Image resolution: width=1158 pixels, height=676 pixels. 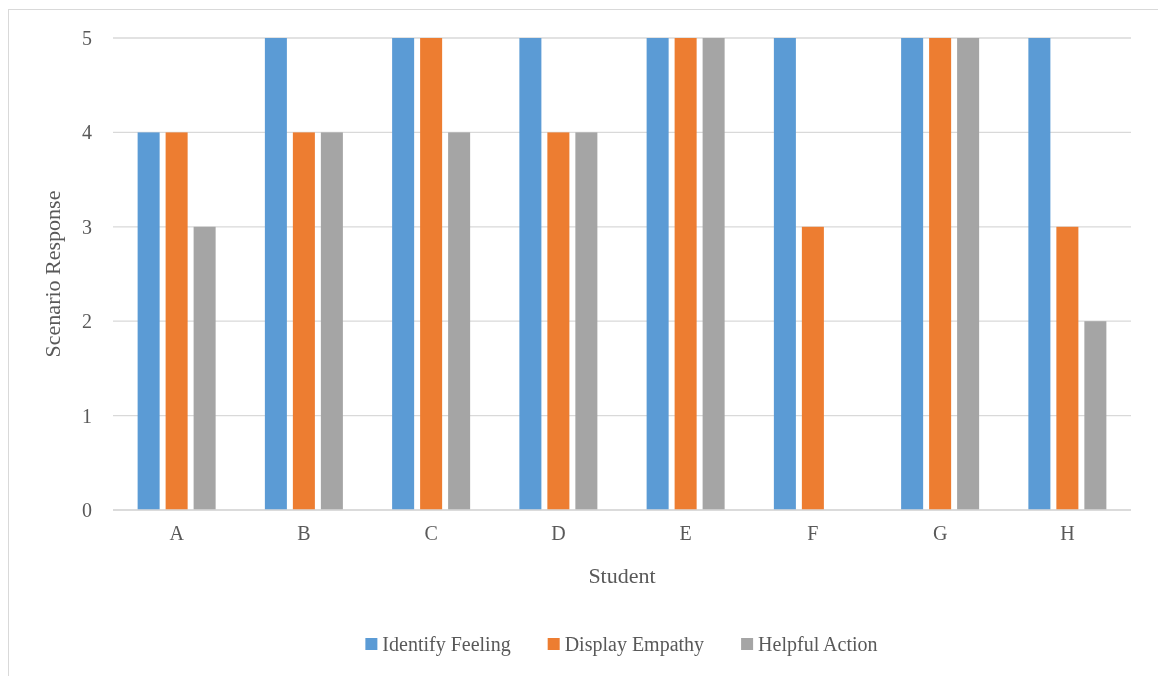 I want to click on y-tick-label: 2, so click(x=87, y=321).